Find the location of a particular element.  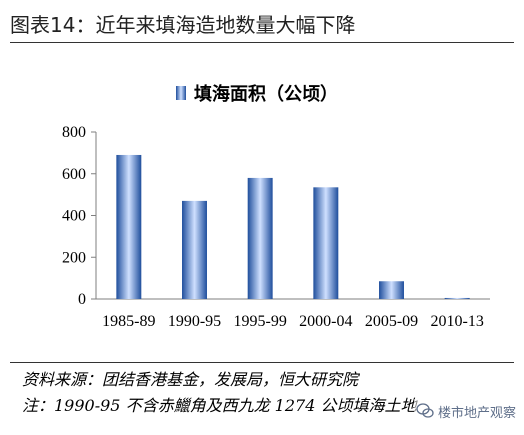

x-tick-label: 1985-89 is located at coordinates (128, 321).